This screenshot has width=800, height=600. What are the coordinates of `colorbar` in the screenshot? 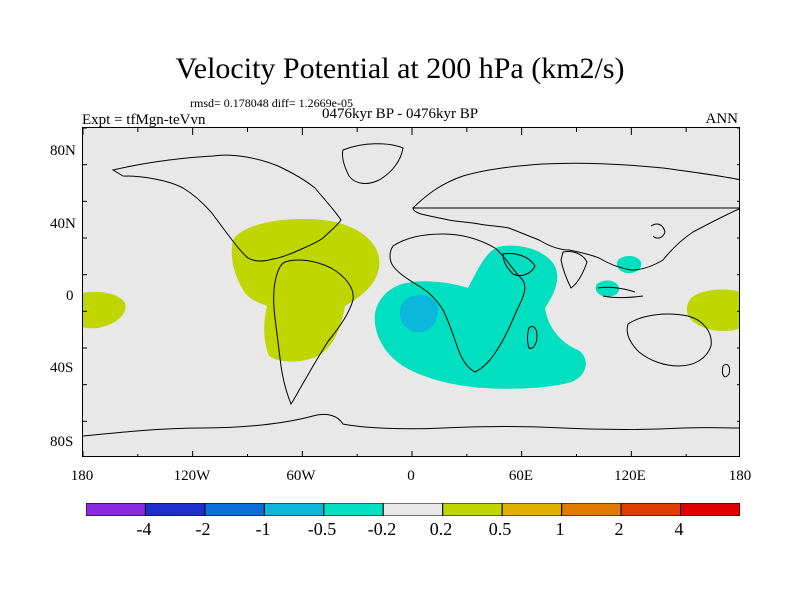 It's located at (413, 509).